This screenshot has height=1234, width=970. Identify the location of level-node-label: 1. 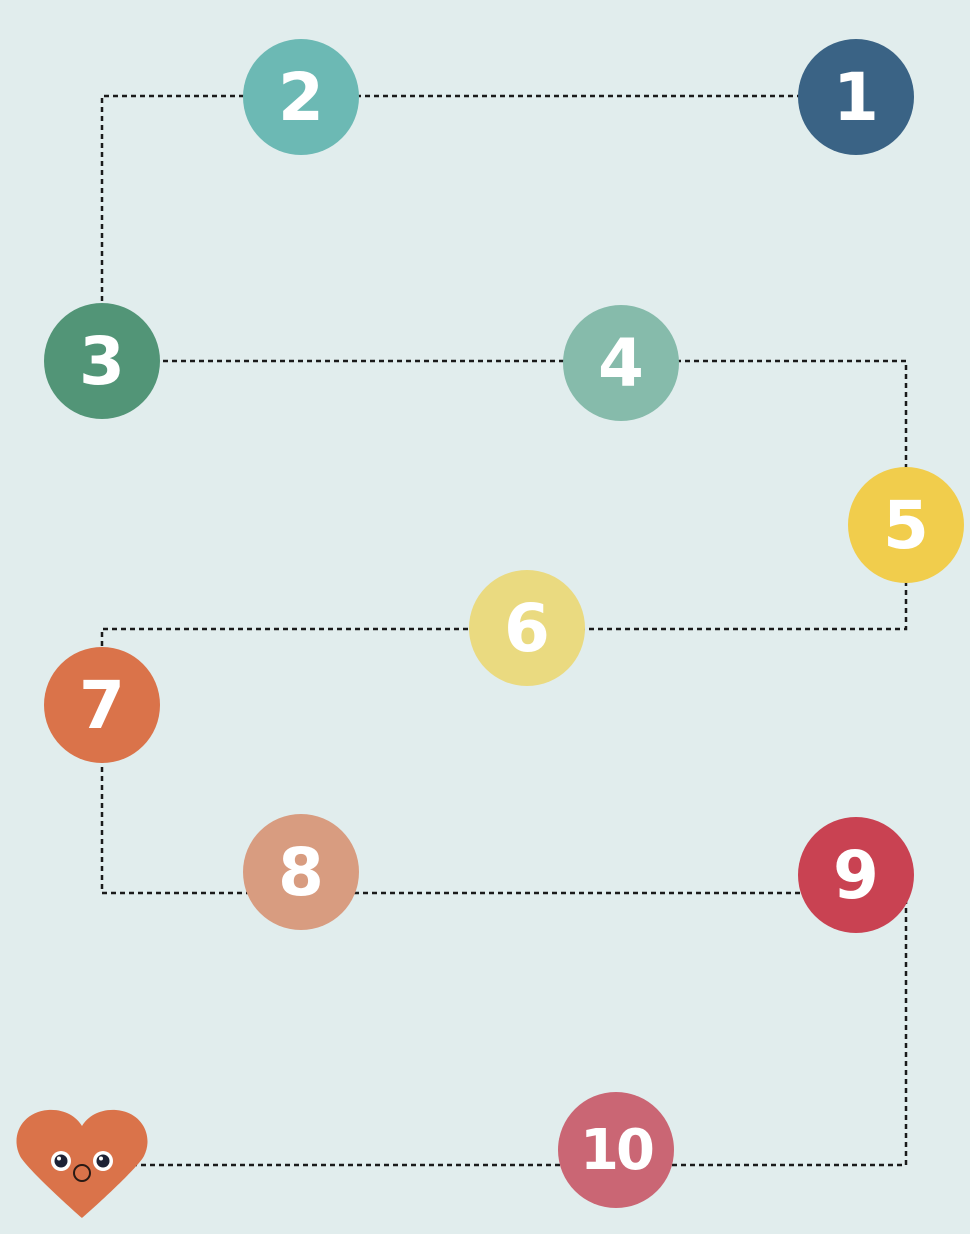
(856, 97).